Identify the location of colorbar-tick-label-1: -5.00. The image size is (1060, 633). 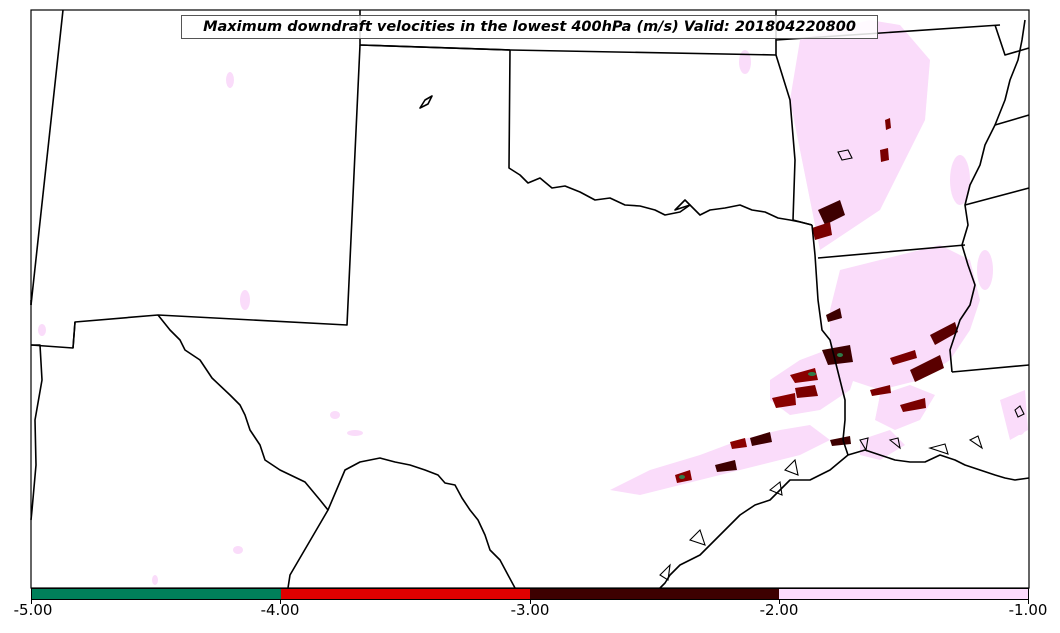
(33, 610).